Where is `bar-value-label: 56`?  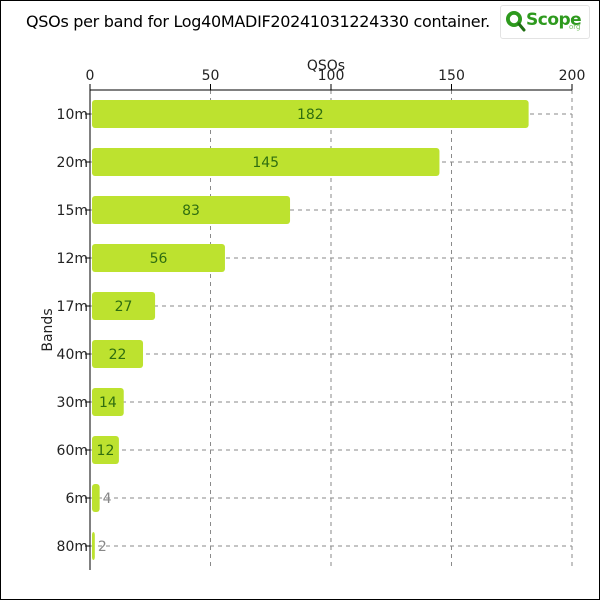
bar-value-label: 56 is located at coordinates (159, 259).